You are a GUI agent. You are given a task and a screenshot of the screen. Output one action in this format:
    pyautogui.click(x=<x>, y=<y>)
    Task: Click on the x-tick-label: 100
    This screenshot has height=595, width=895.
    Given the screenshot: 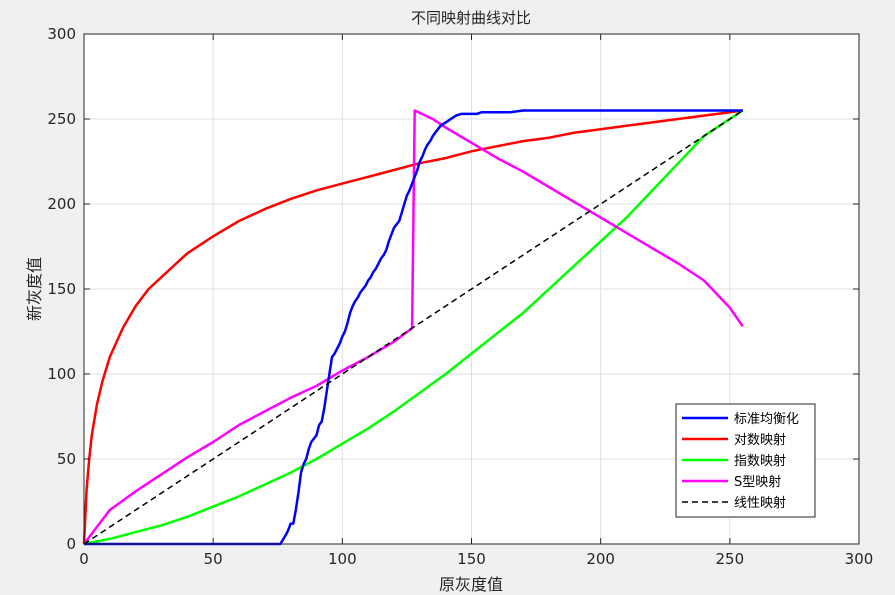 What is the action you would take?
    pyautogui.click(x=342, y=559)
    